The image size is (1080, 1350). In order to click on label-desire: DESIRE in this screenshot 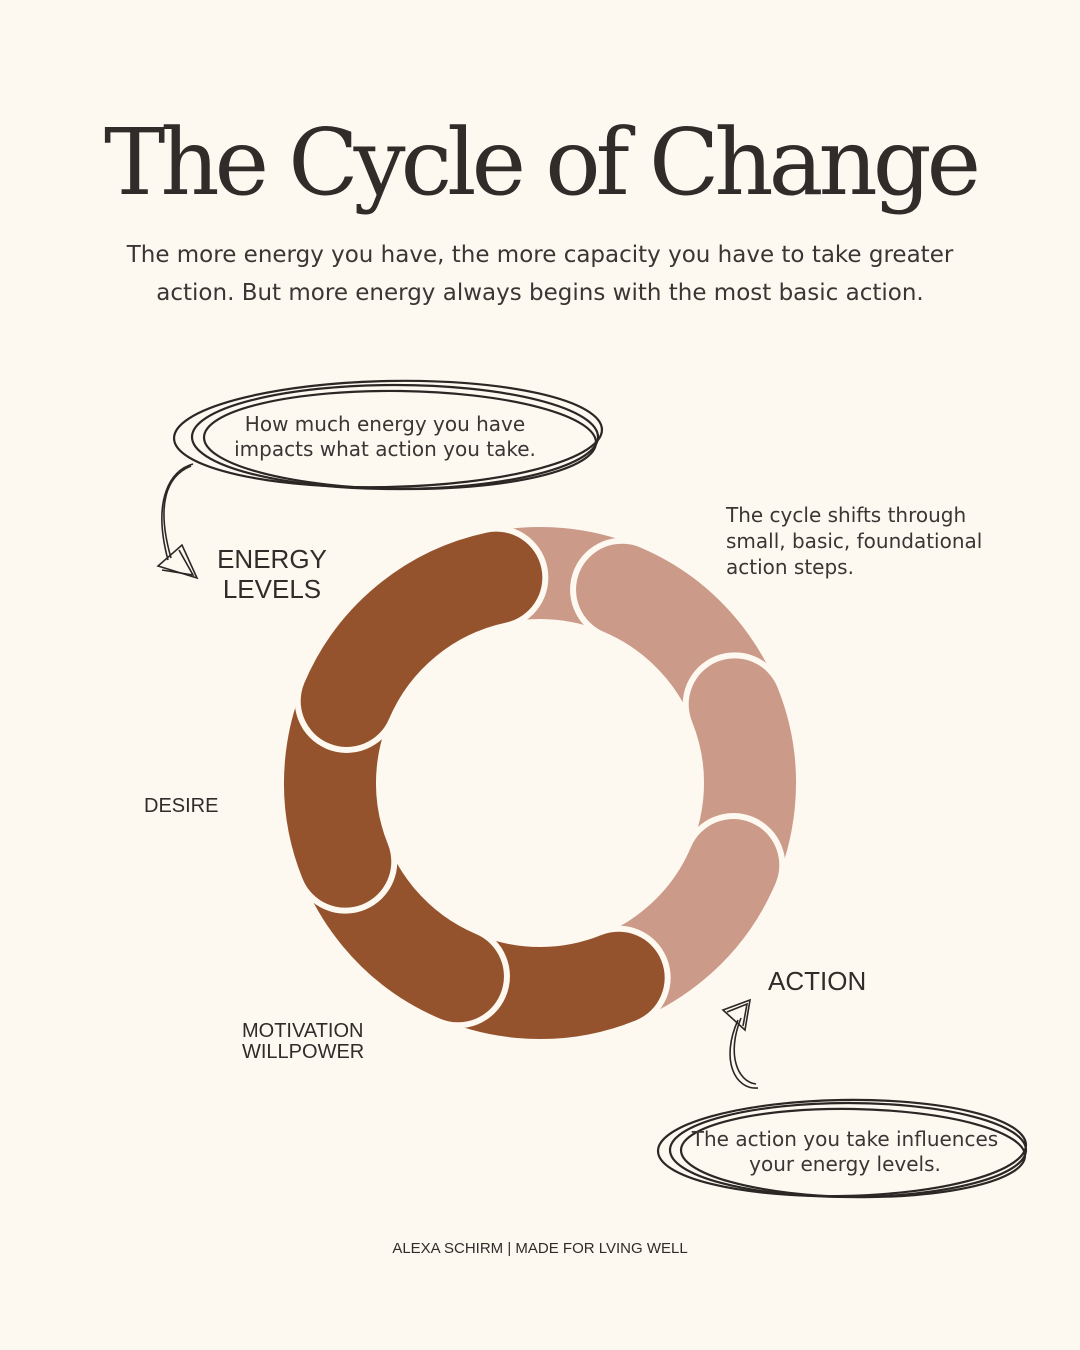, I will do `click(181, 806)`.